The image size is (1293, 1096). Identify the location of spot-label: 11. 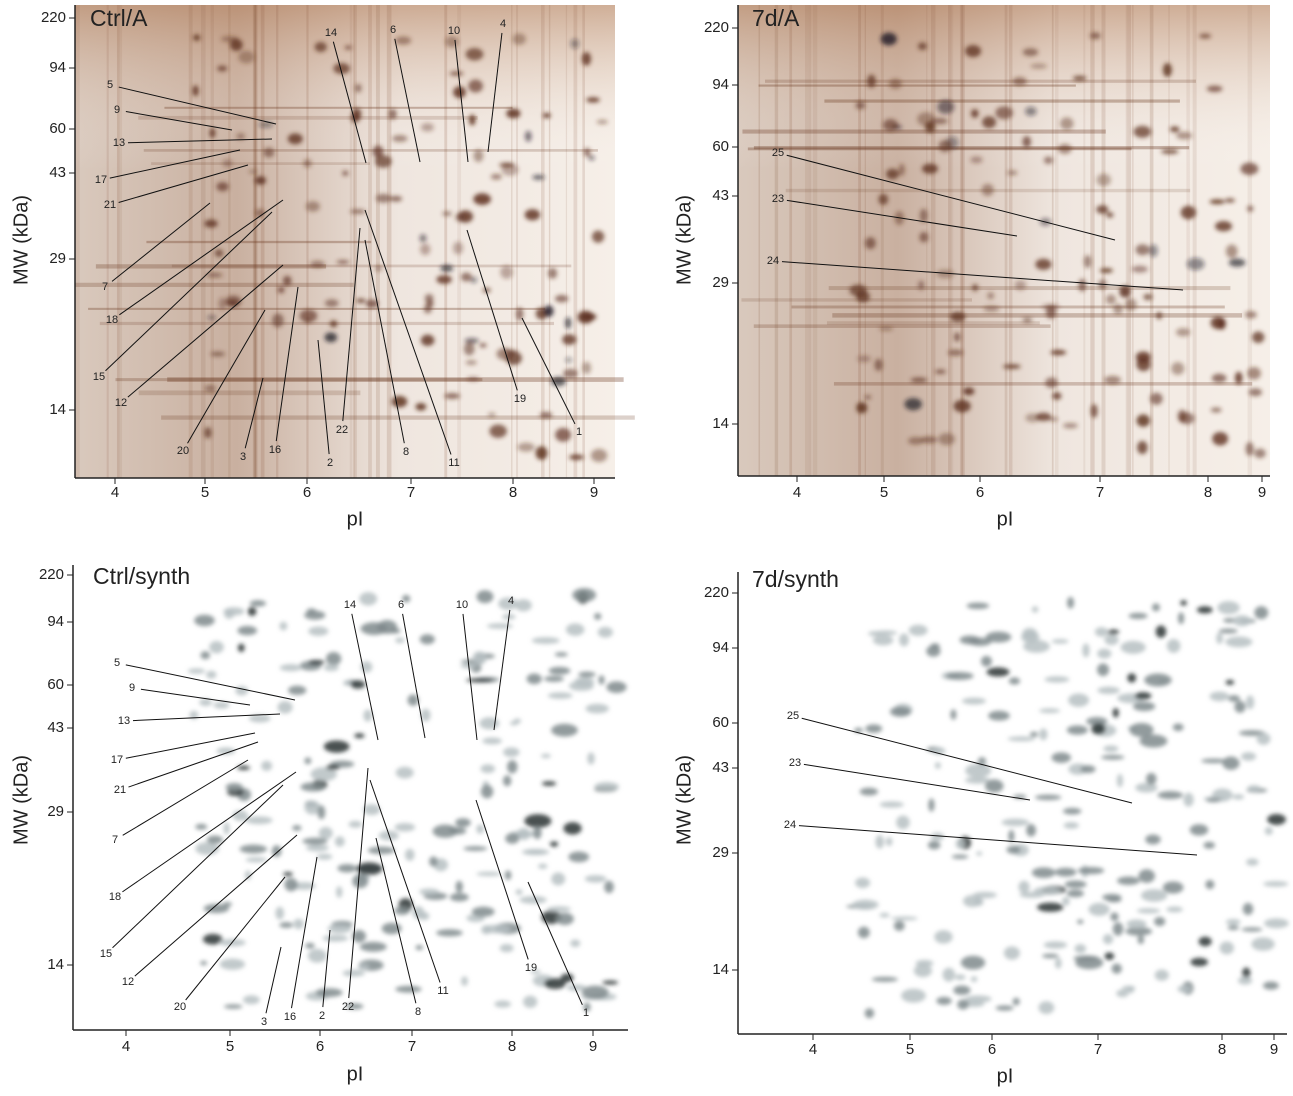
(442, 991).